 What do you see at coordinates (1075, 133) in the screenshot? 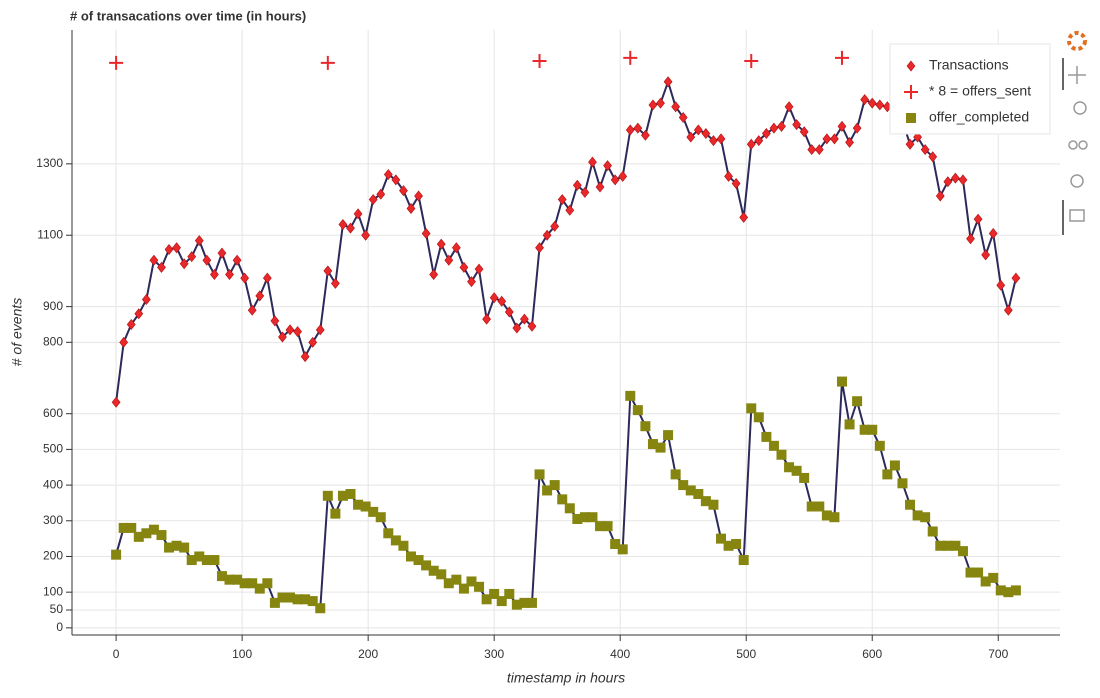
I see `toolbar` at bounding box center [1075, 133].